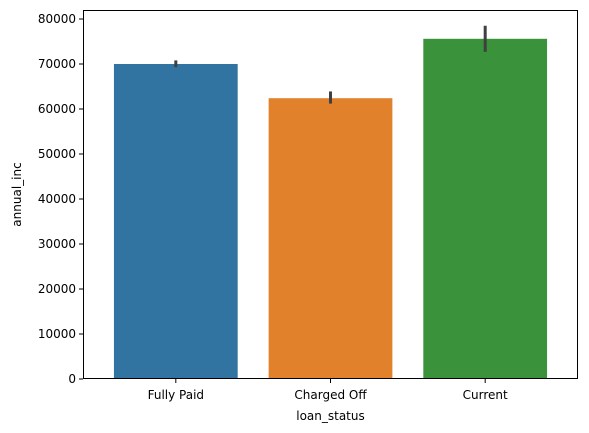 This screenshot has height=433, width=589. What do you see at coordinates (72, 379) in the screenshot?
I see `y-tick-label: 0` at bounding box center [72, 379].